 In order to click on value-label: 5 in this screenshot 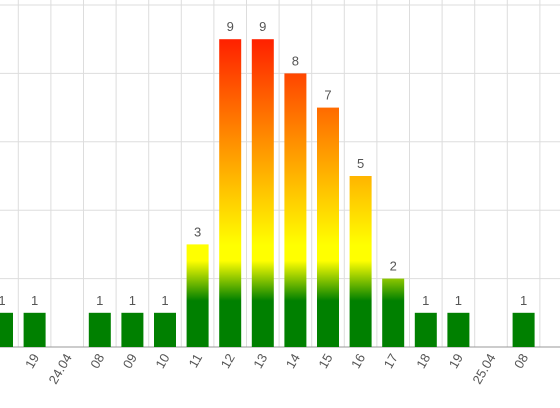, I will do `click(360, 163)`.